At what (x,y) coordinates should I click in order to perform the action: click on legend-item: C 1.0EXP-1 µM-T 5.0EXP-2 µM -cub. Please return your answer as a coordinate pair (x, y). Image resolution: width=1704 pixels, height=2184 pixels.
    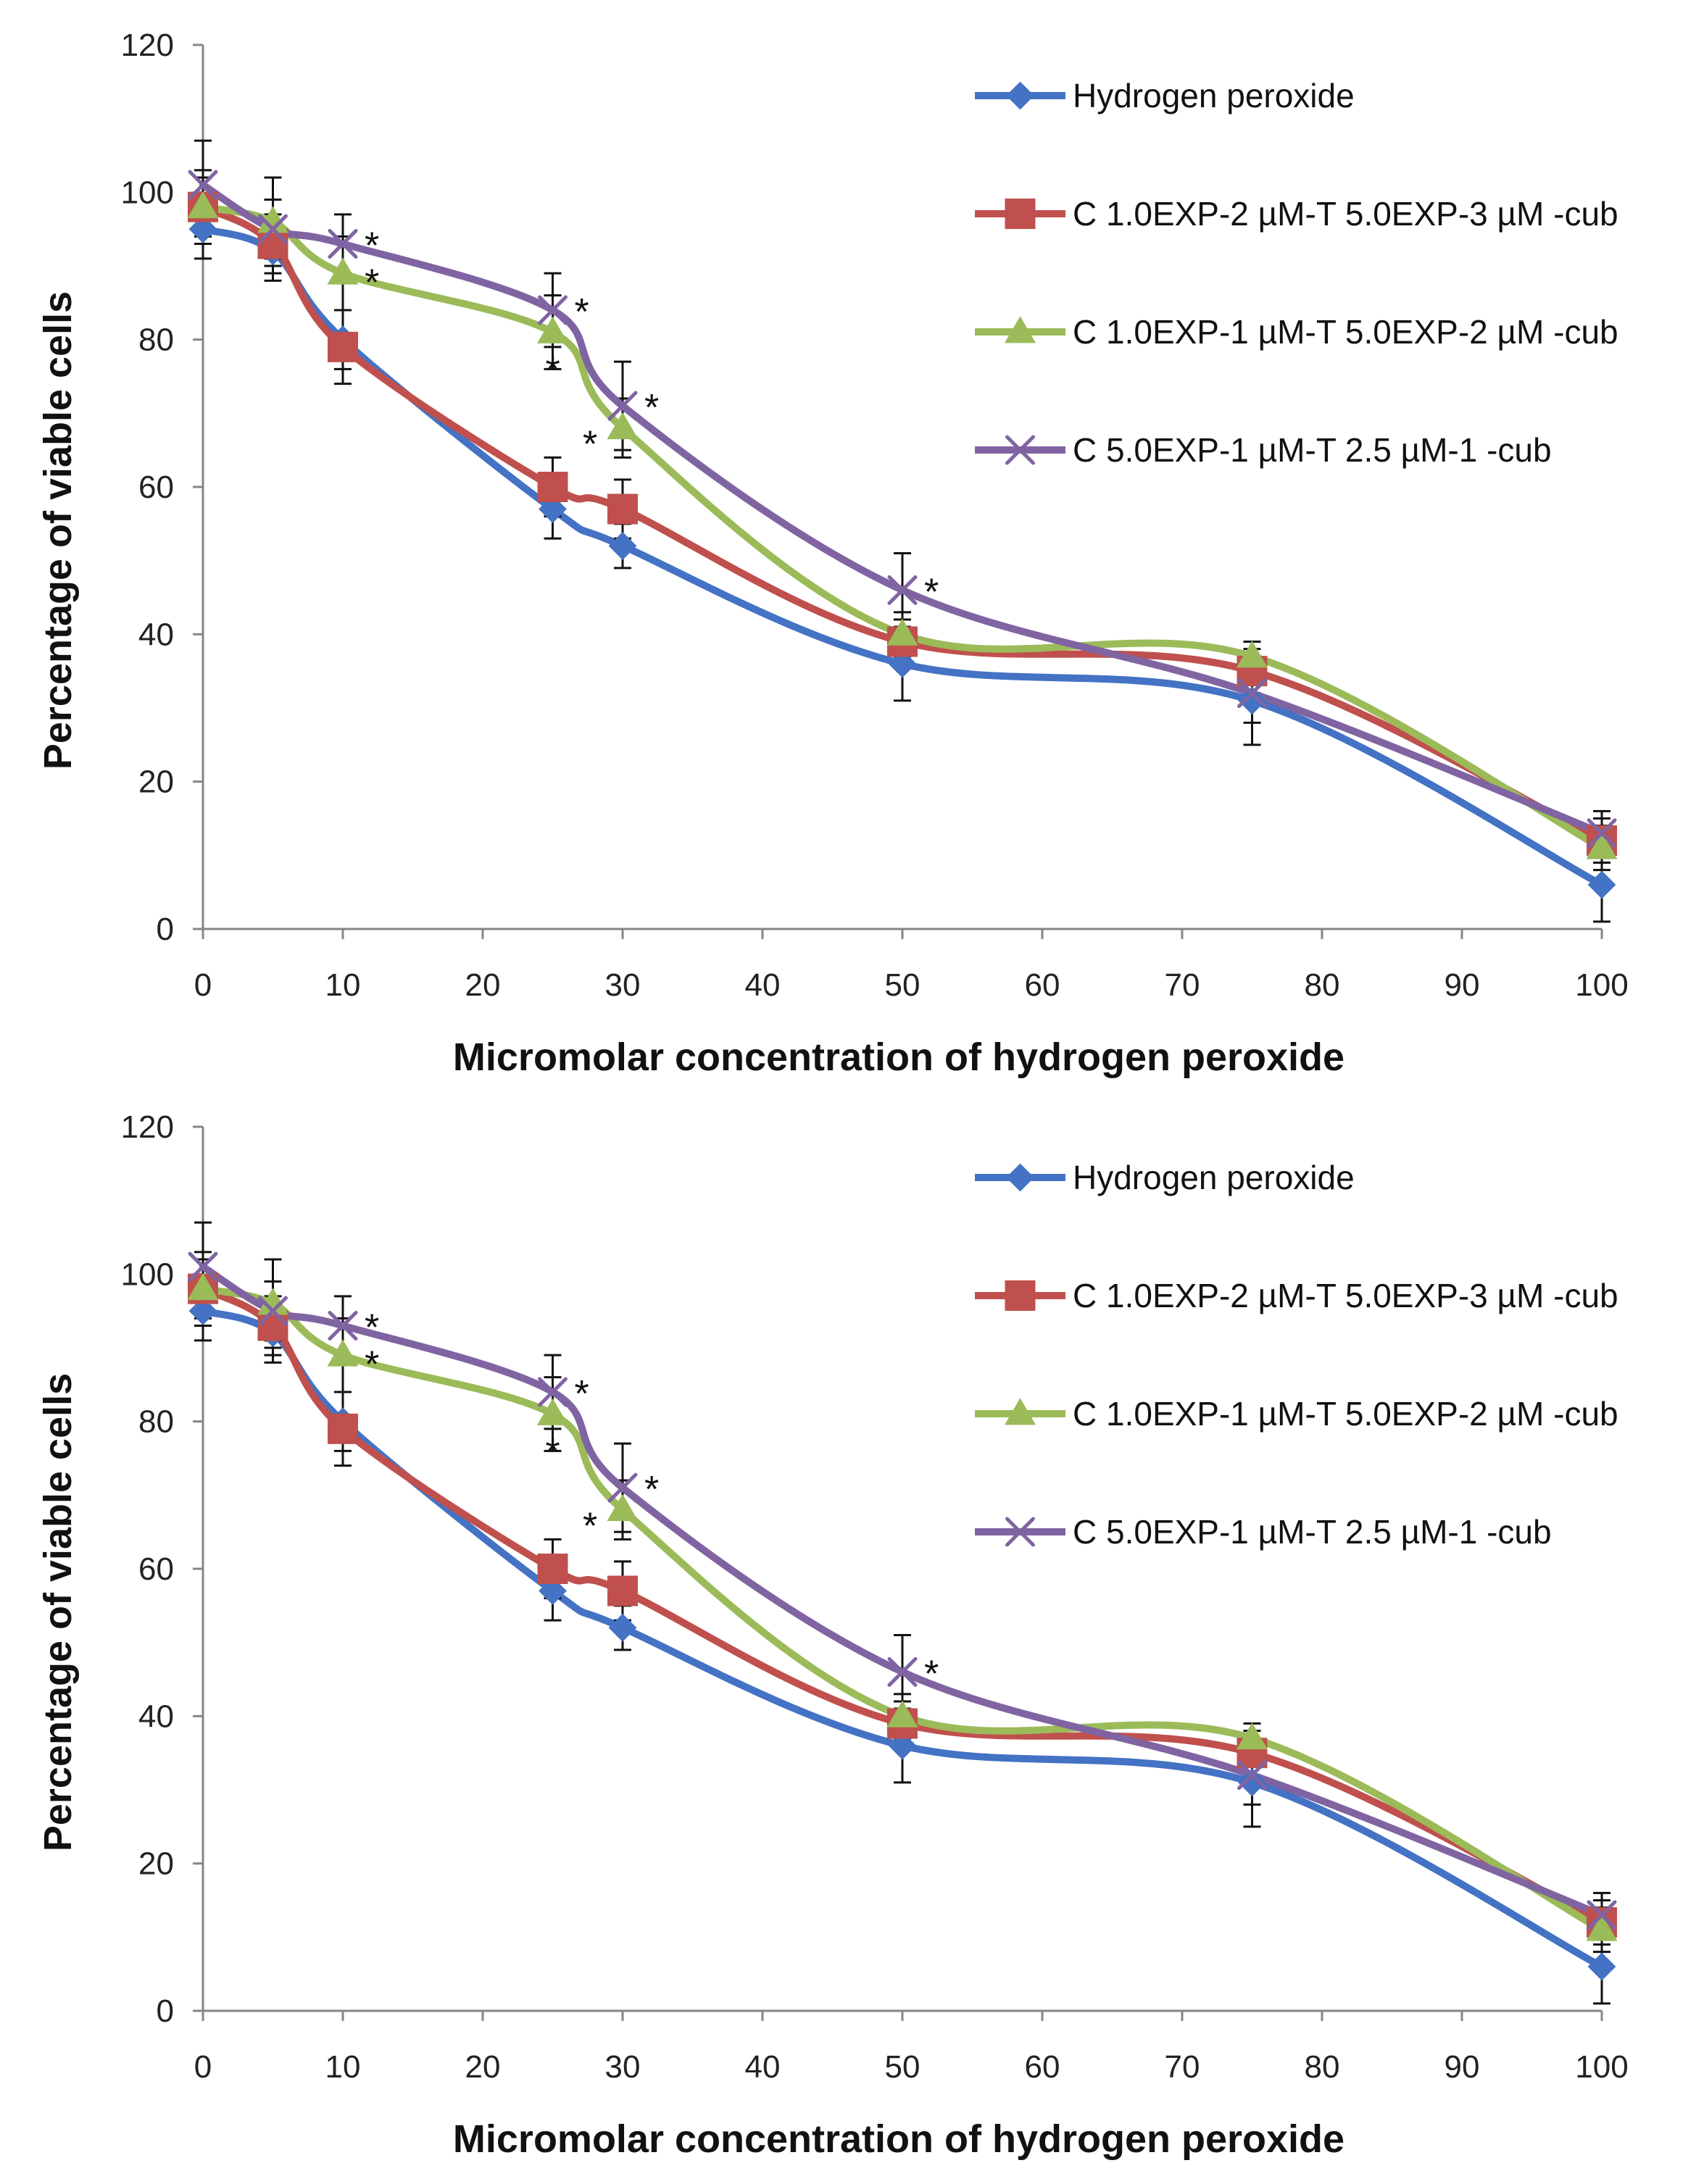
    Looking at the image, I should click on (1296, 1414).